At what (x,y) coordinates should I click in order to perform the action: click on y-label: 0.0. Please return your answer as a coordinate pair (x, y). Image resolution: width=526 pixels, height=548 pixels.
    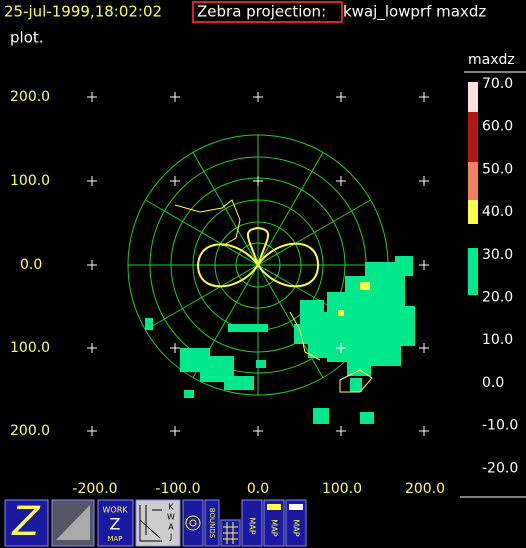
    Looking at the image, I should click on (31, 265).